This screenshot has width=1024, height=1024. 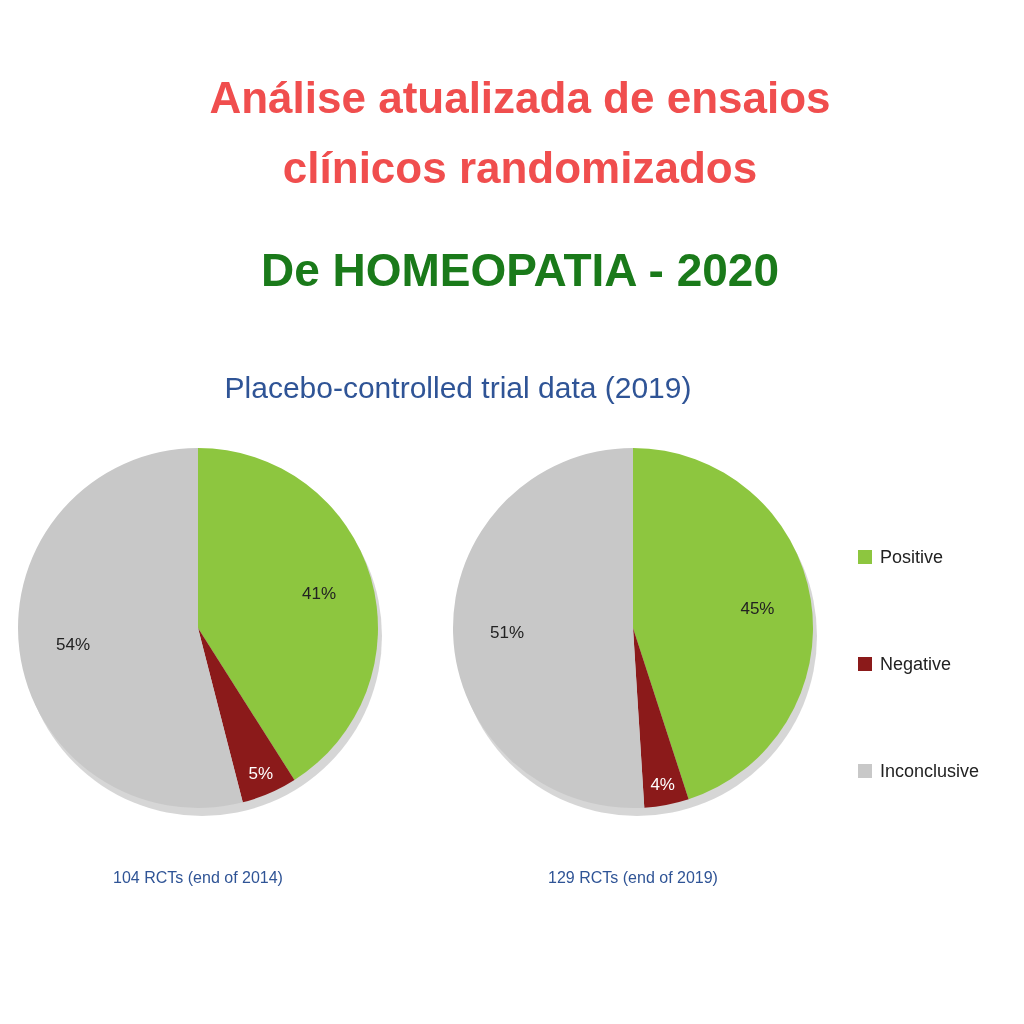 What do you see at coordinates (507, 632) in the screenshot?
I see `data-label: 51%` at bounding box center [507, 632].